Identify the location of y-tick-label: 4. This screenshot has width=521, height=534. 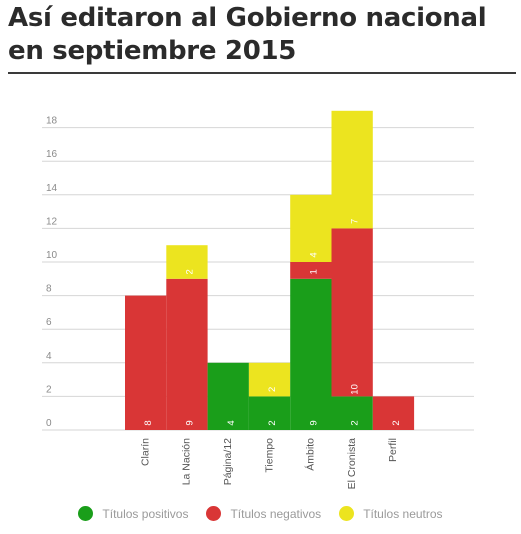
(49, 356).